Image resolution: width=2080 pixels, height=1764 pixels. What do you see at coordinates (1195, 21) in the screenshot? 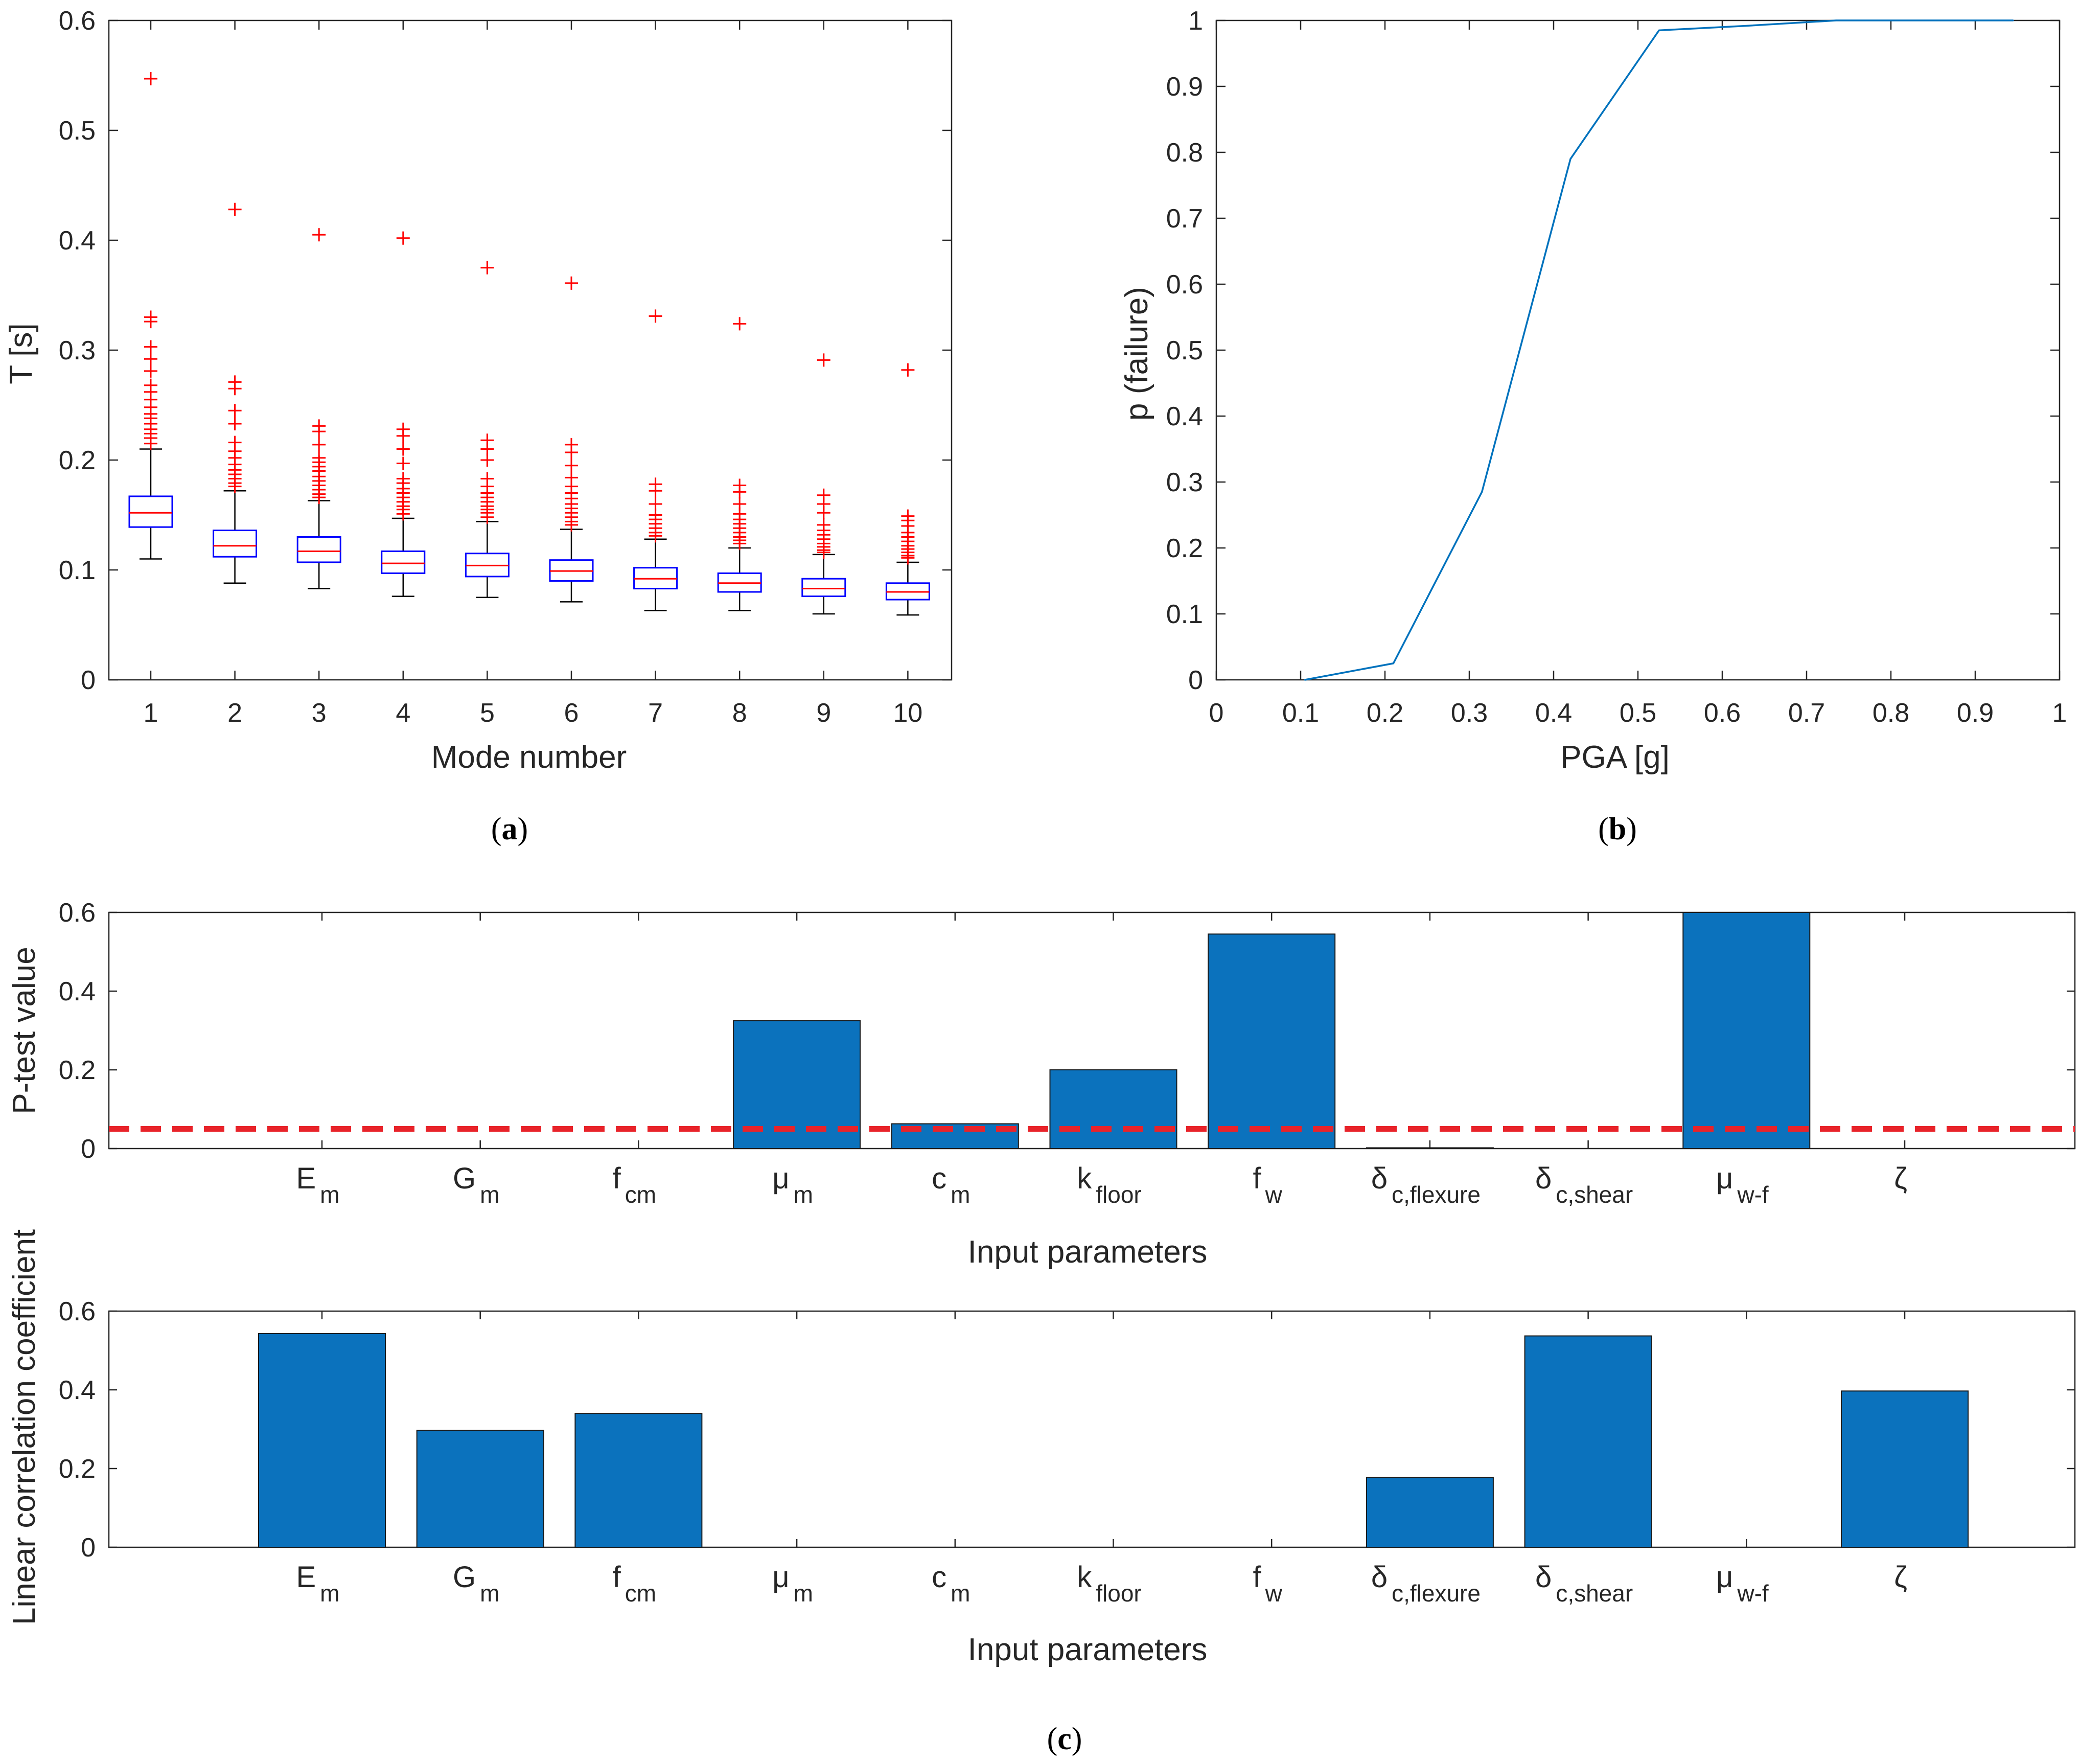
I see `panel-b-ytick-label: 1` at bounding box center [1195, 21].